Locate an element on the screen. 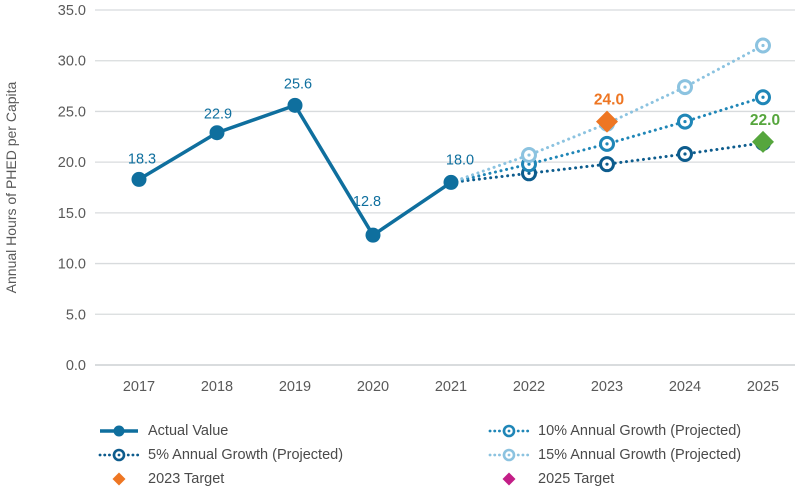 This screenshot has width=800, height=499. legend-label: 10% Annual Growth (Projected) is located at coordinates (640, 431).